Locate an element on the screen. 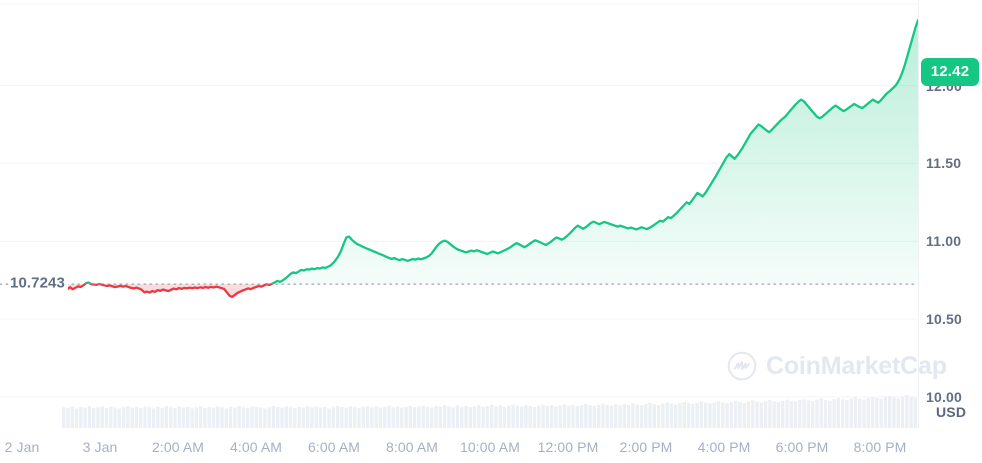  x-tick-label: 8:00 AM is located at coordinates (412, 447).